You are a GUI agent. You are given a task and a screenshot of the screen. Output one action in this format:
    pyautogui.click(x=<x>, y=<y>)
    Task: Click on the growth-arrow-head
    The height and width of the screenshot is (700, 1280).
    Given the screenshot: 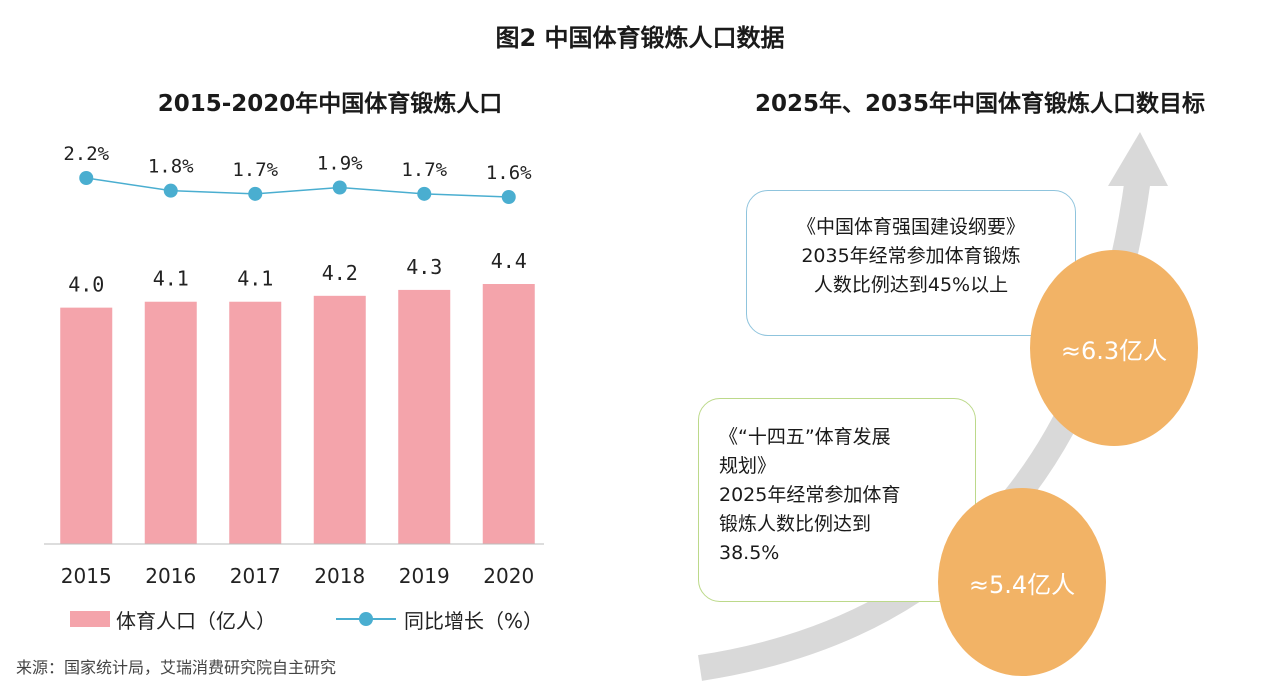 What is the action you would take?
    pyautogui.click(x=1138, y=159)
    